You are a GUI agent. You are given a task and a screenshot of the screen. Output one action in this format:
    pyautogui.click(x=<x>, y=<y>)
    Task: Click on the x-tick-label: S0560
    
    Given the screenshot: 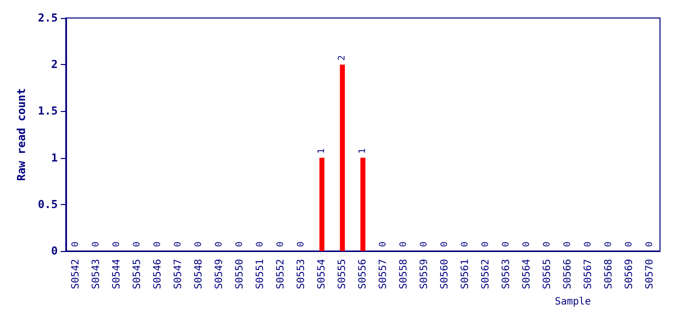 What is the action you would take?
    pyautogui.click(x=444, y=274)
    